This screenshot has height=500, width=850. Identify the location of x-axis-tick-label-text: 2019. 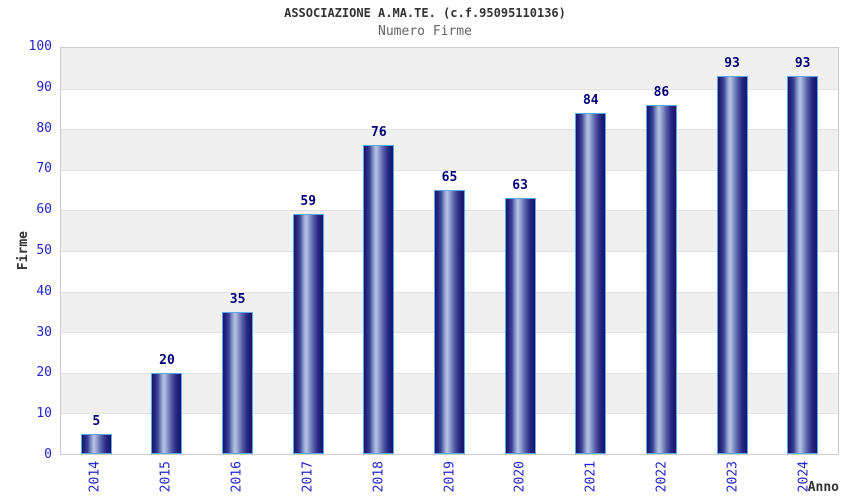
(449, 477).